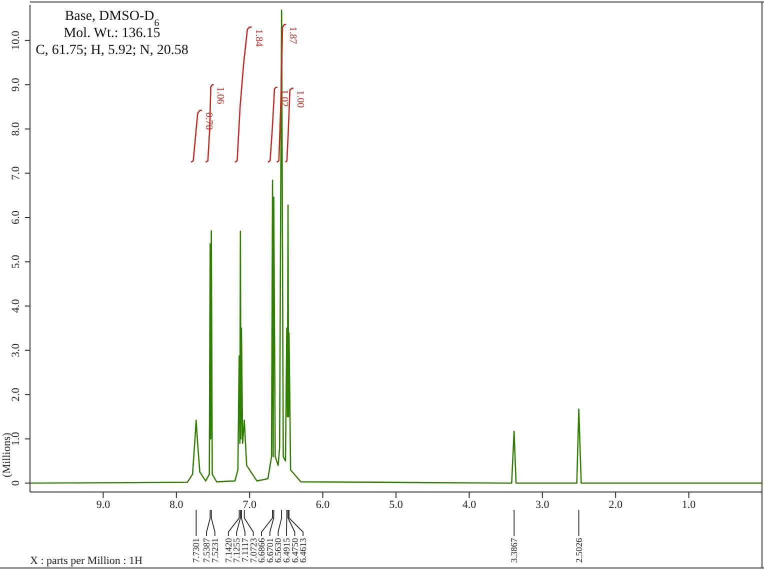 Image resolution: width=766 pixels, height=571 pixels. Describe the element at coordinates (16, 305) in the screenshot. I see `y-tick-label: 4.0` at that location.